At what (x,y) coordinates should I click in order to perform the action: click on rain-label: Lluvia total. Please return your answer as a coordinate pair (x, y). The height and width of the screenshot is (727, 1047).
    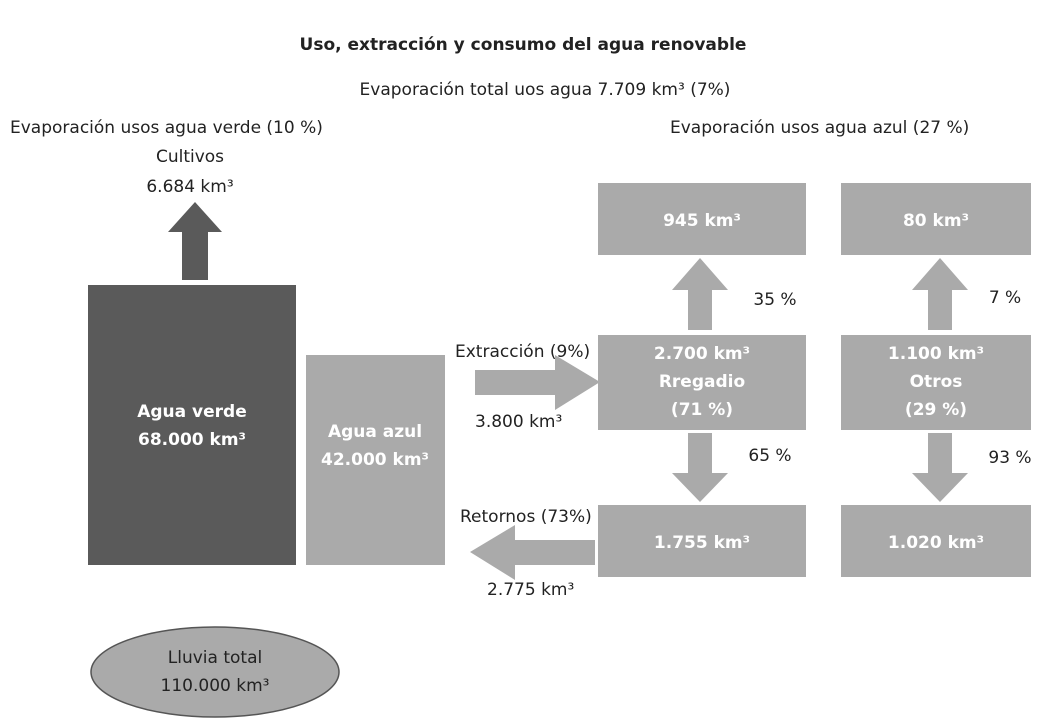
    Looking at the image, I should click on (215, 658).